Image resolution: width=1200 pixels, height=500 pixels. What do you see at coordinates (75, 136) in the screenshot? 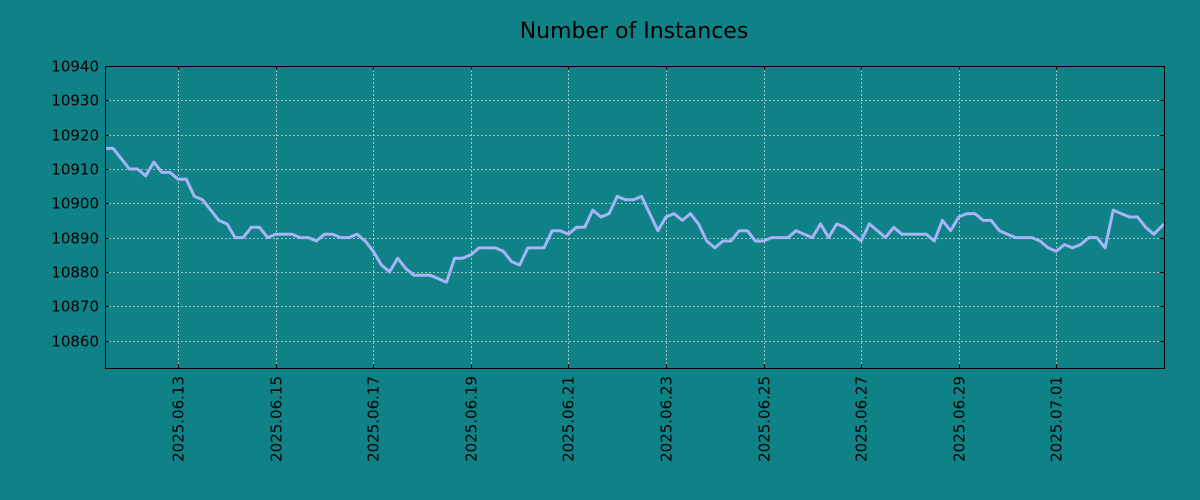
I see `y-tick-label: 10920` at bounding box center [75, 136].